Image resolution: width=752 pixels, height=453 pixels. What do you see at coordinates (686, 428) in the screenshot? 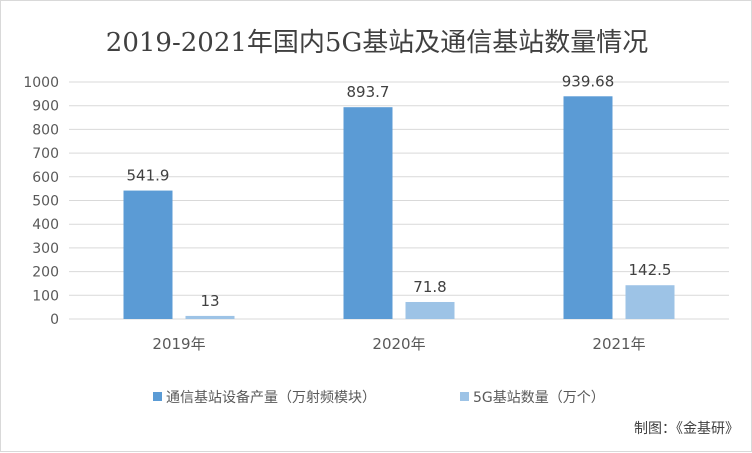
I see `source-note: 制图：《金基研》` at bounding box center [686, 428].